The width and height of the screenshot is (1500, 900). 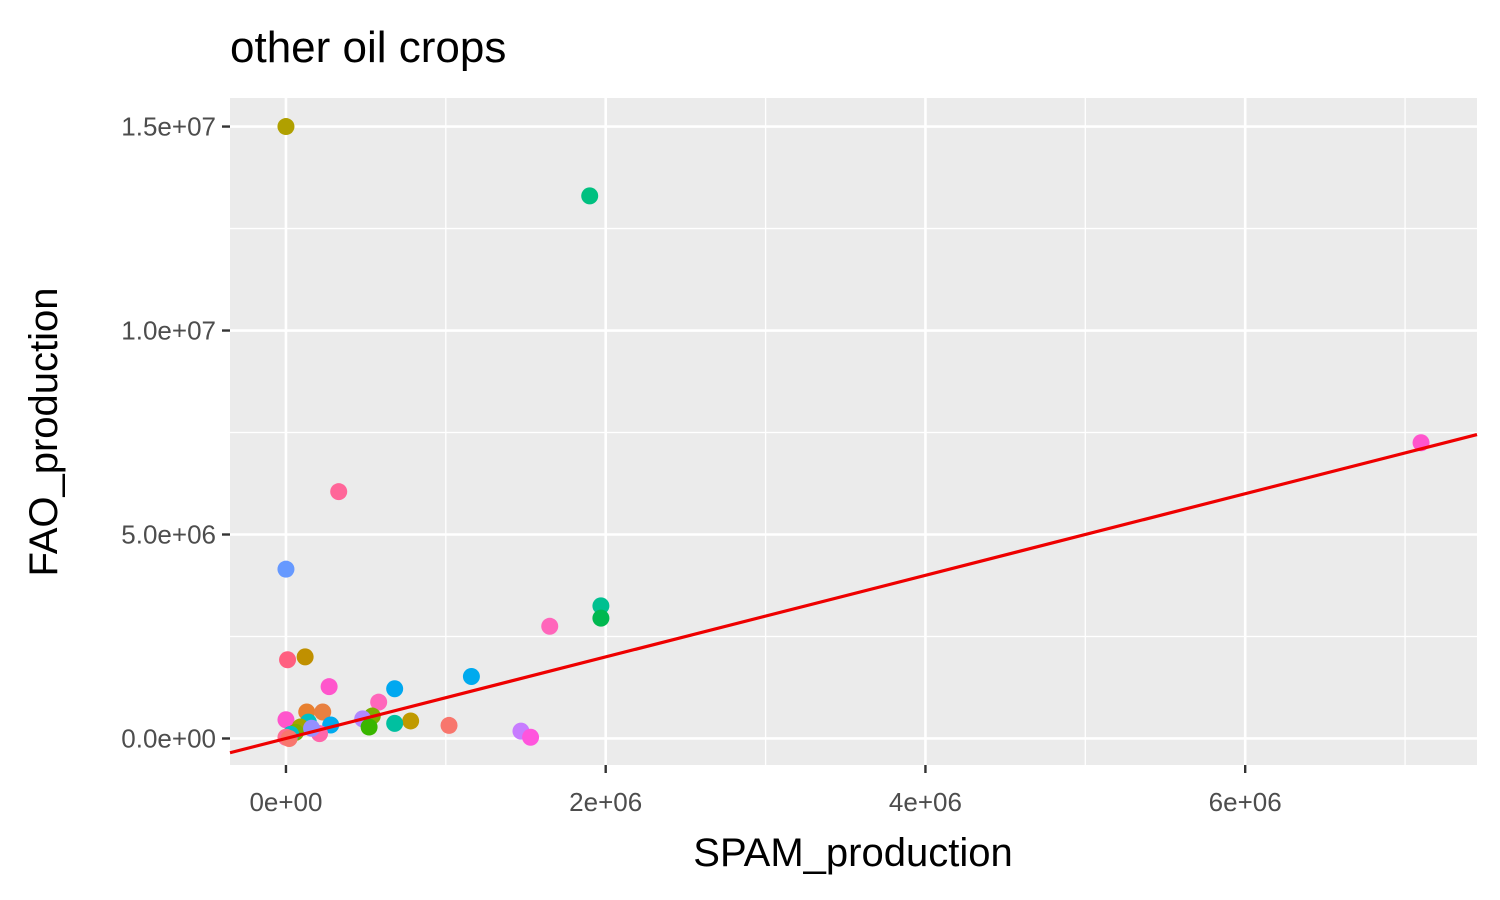 I want to click on x-axis-title: SPAM_production, so click(x=852, y=853).